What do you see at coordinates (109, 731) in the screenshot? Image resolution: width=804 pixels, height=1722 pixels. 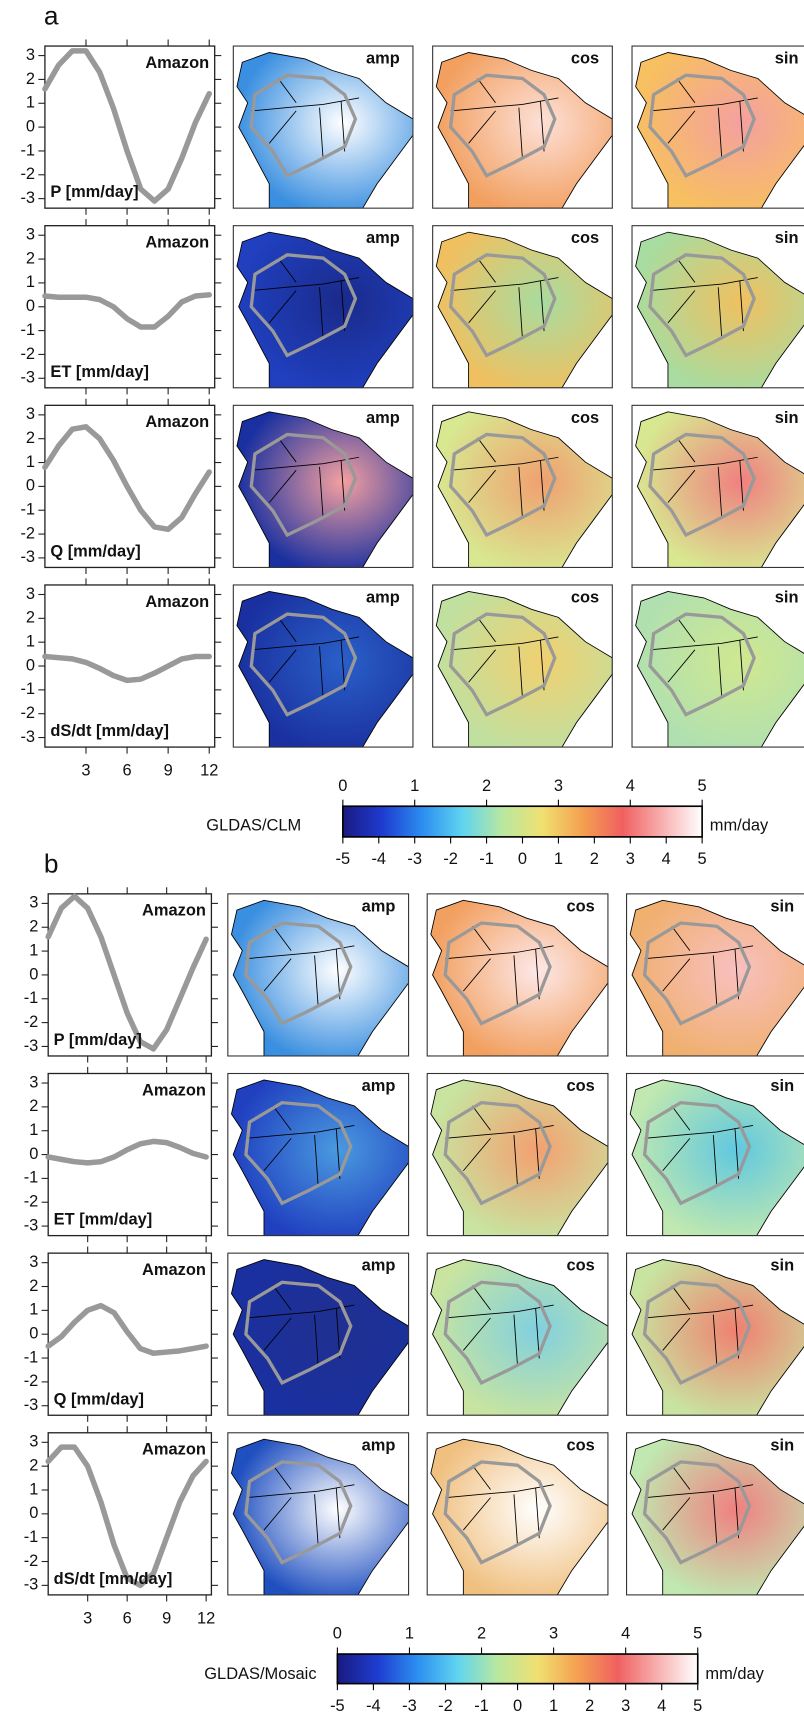 I see `y-label: dS/dt [mm/day]` at bounding box center [109, 731].